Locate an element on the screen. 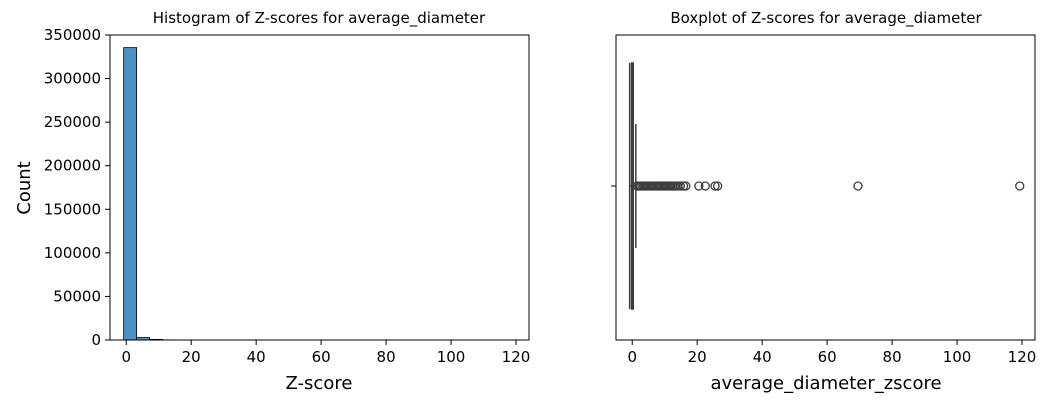  histogram-x-tick-label: 0 is located at coordinates (126, 357).